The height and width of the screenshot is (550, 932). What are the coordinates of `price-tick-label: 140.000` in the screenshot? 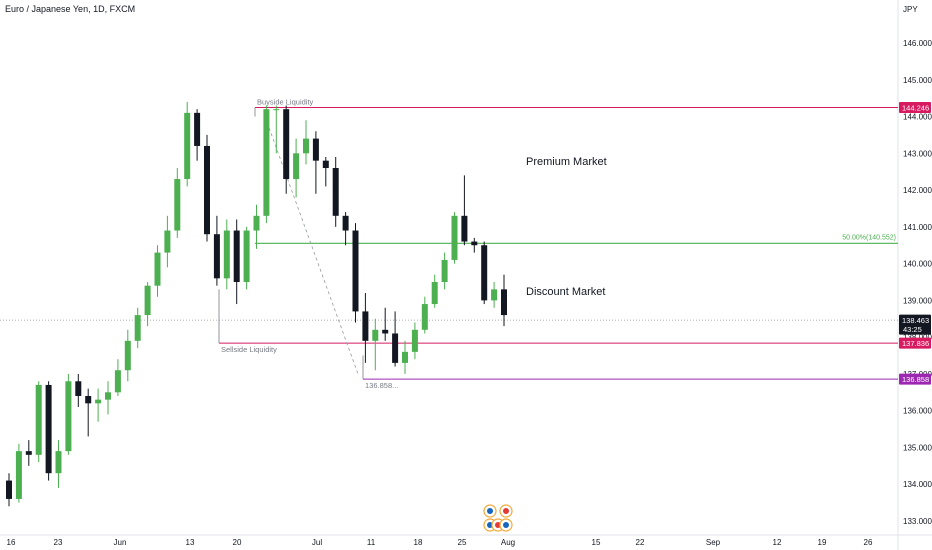 It's located at (917, 264).